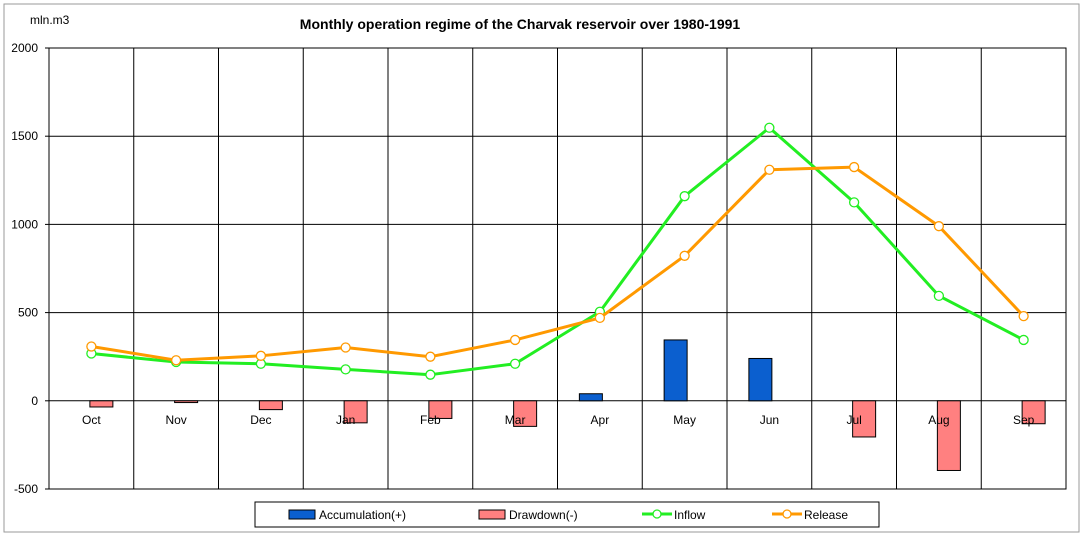  I want to click on legend-marker-release, so click(787, 514).